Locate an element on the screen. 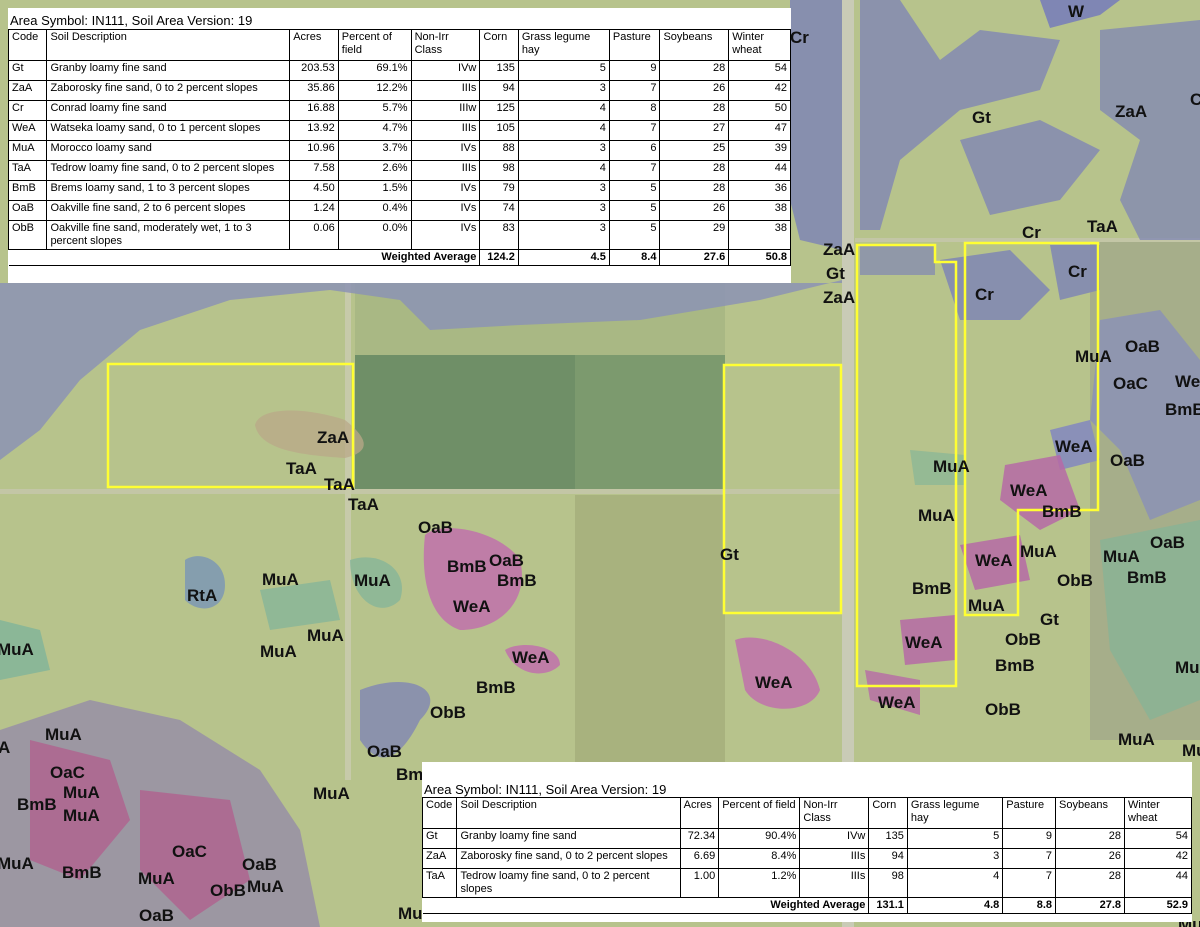 Image resolution: width=1200 pixels, height=927 pixels. cell-pct: 1.2% is located at coordinates (759, 883).